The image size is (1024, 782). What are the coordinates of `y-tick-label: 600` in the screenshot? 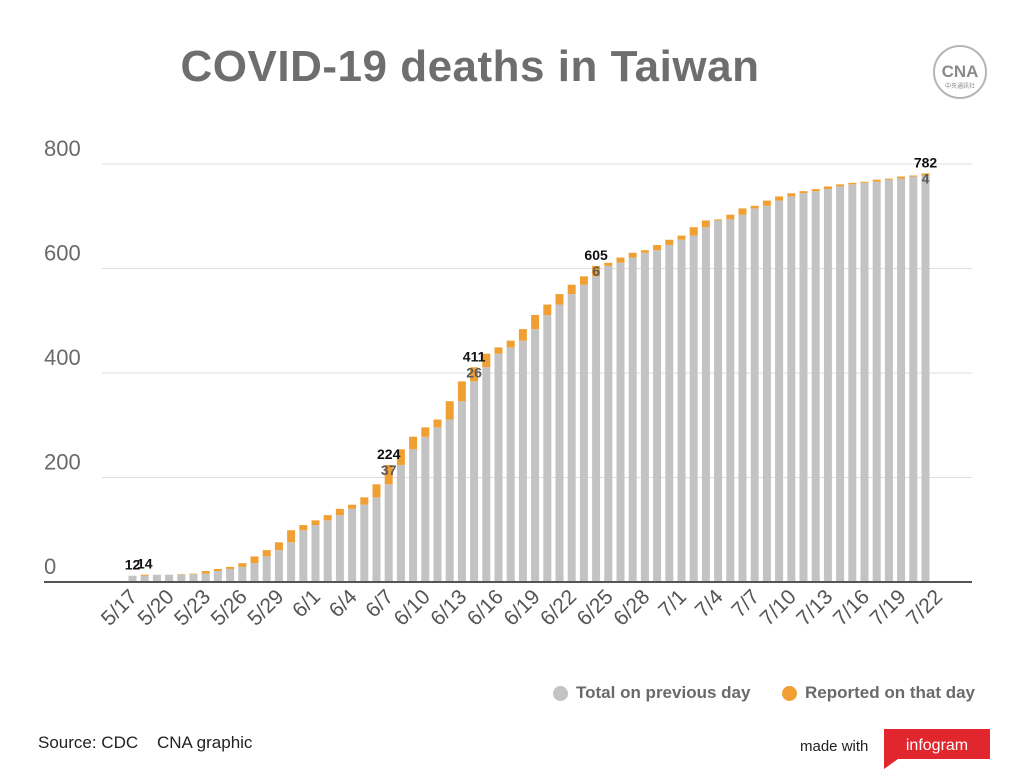 It's located at (62, 253).